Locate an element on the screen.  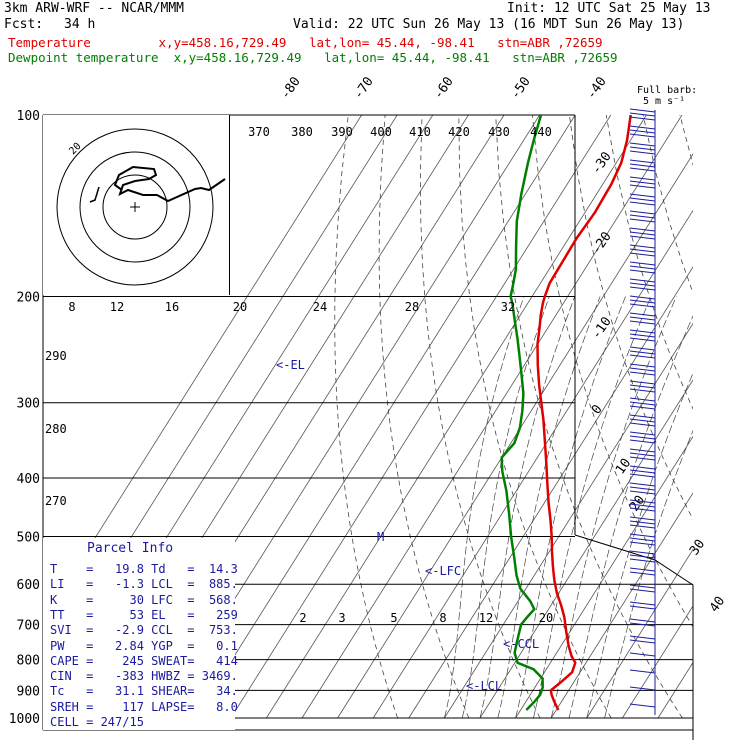
hodograph-trace is located at coordinates (169, 184).